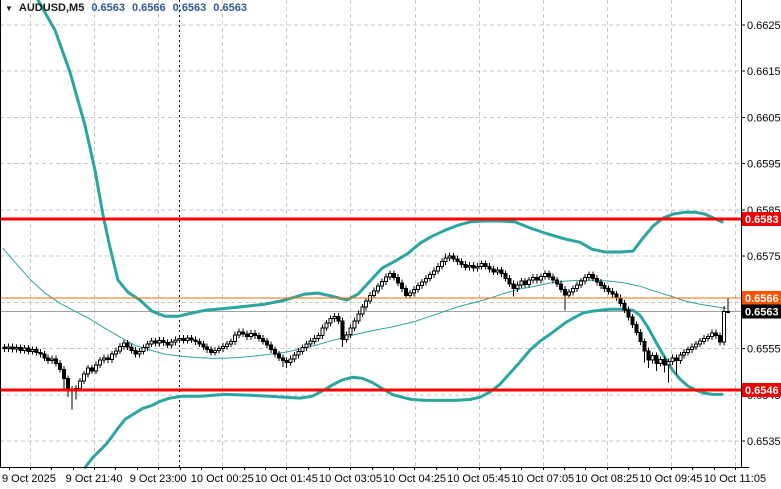 This screenshot has width=781, height=489. What do you see at coordinates (230, 8) in the screenshot?
I see `ohlc-close: 0.6563` at bounding box center [230, 8].